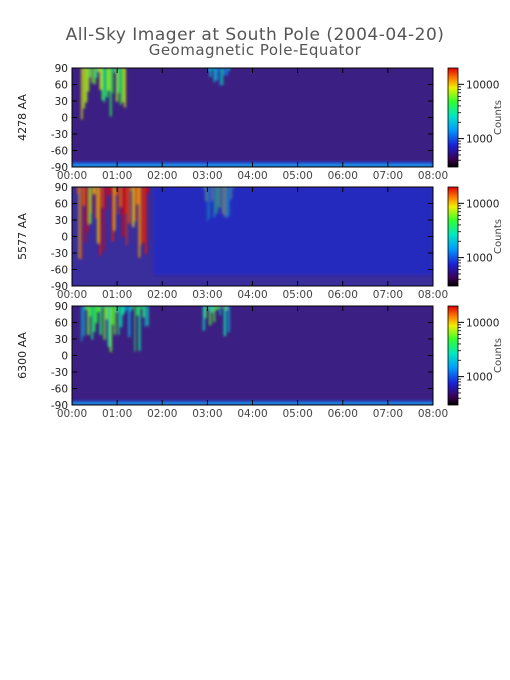  Describe the element at coordinates (22, 117) in the screenshot. I see `y-axis-label: 4278 AA` at that location.